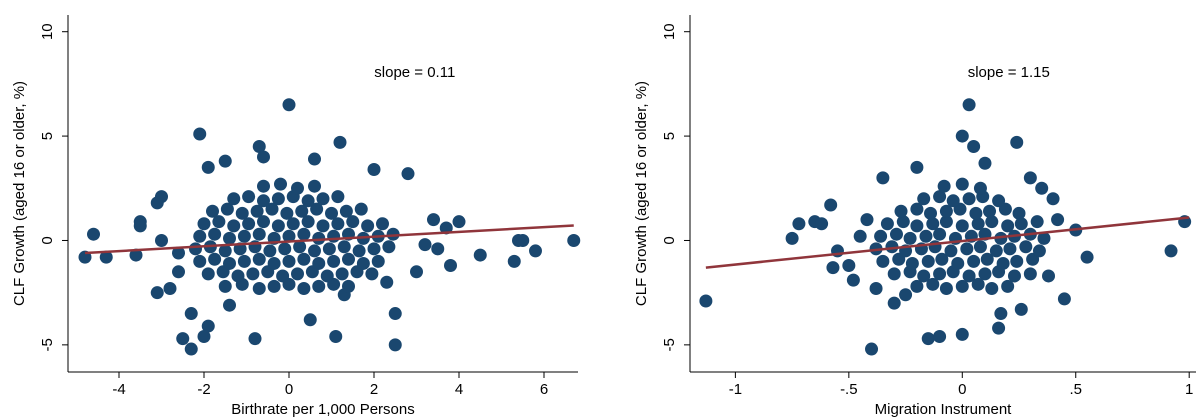  Describe the element at coordinates (1075, 389) in the screenshot. I see `x-tick-label: .5` at that location.